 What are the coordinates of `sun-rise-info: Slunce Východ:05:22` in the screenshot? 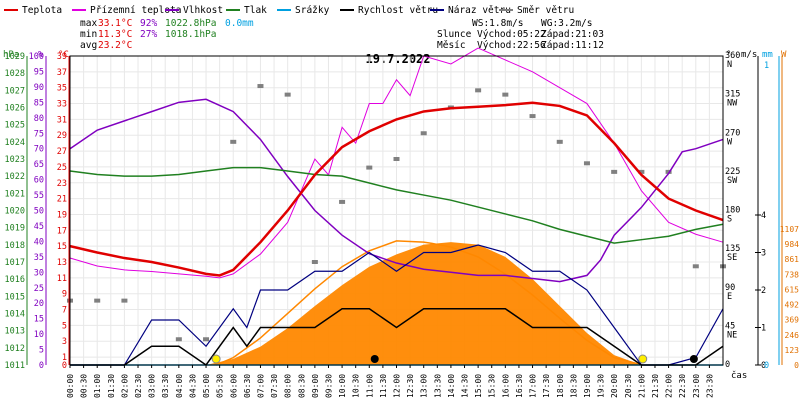 It's located at (491, 34).